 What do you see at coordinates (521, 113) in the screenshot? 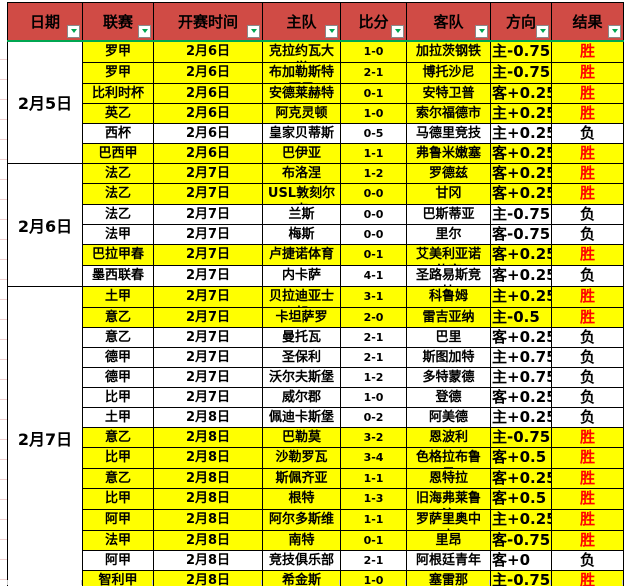
I see `direction-cell: 主+0.25` at bounding box center [521, 113].